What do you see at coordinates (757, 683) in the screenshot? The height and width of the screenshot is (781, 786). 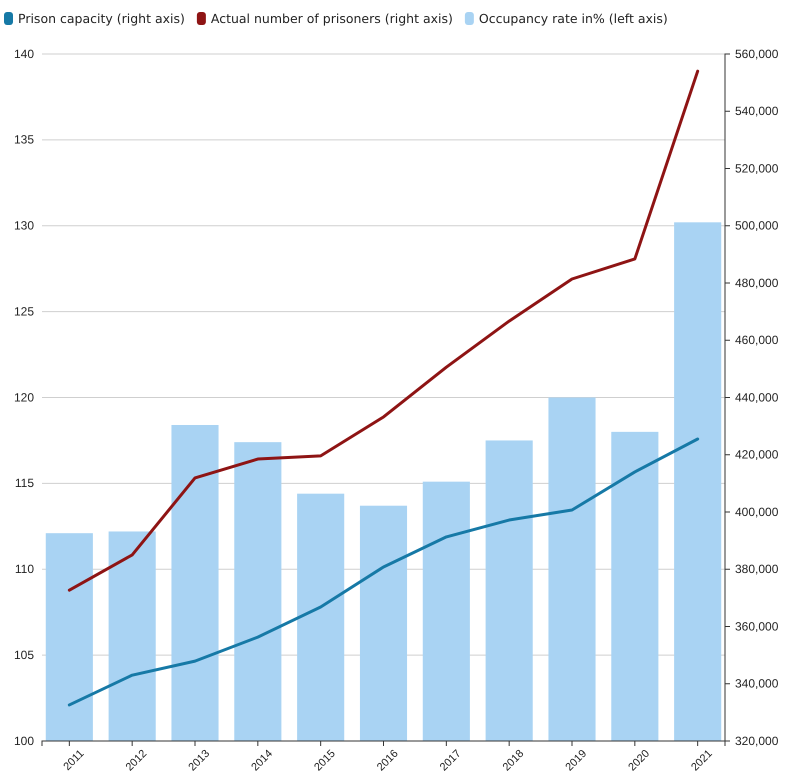 I see `y2-tick-label: 340,000` at bounding box center [757, 683].